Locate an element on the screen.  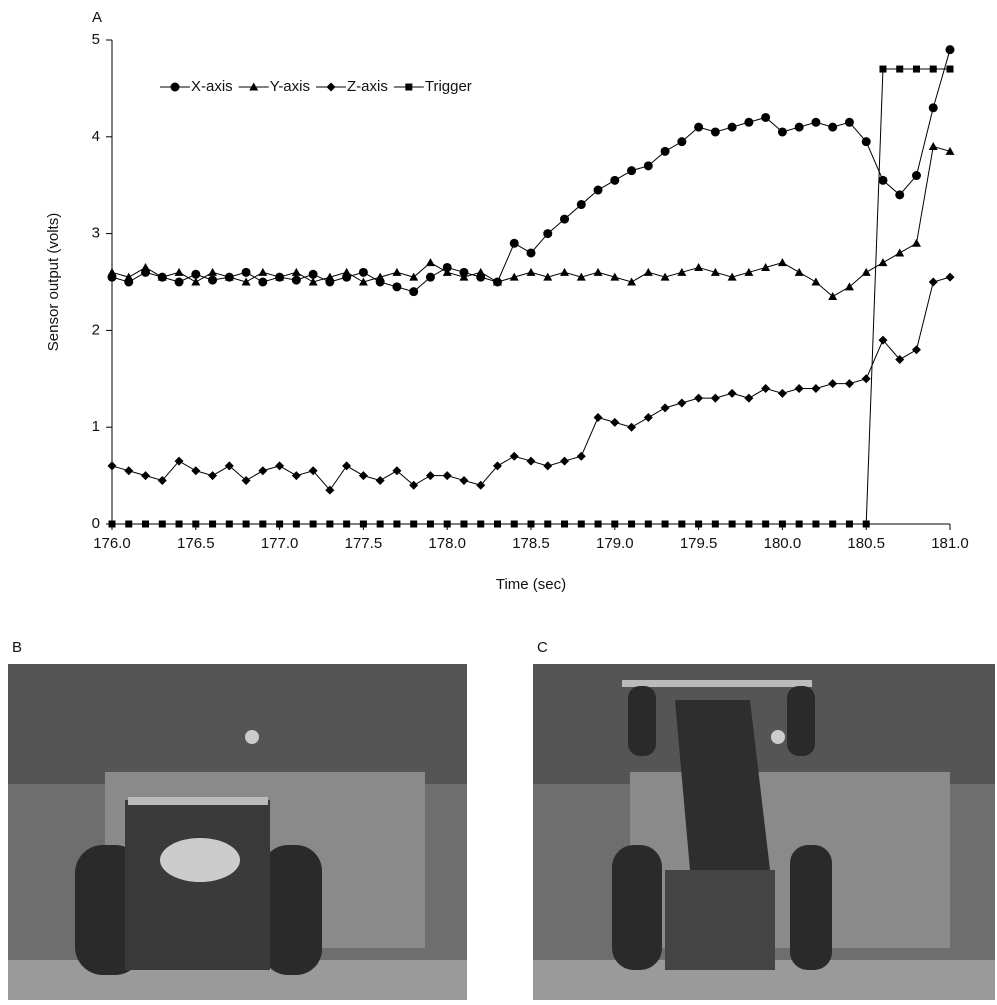
x-tick-label: 178.0 is located at coordinates (447, 543).